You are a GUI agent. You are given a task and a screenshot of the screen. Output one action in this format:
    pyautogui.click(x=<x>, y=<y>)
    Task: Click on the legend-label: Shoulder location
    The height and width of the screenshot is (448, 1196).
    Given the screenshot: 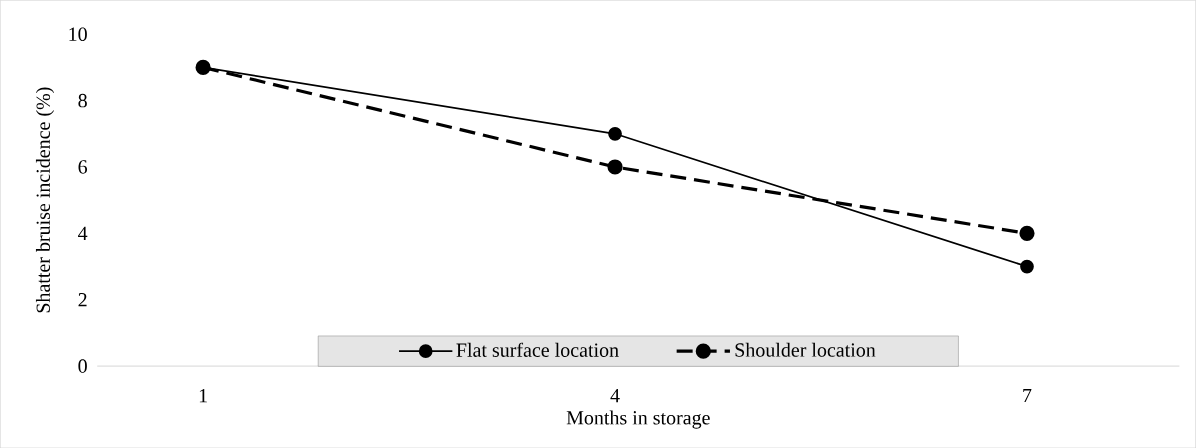 What is the action you would take?
    pyautogui.click(x=805, y=349)
    